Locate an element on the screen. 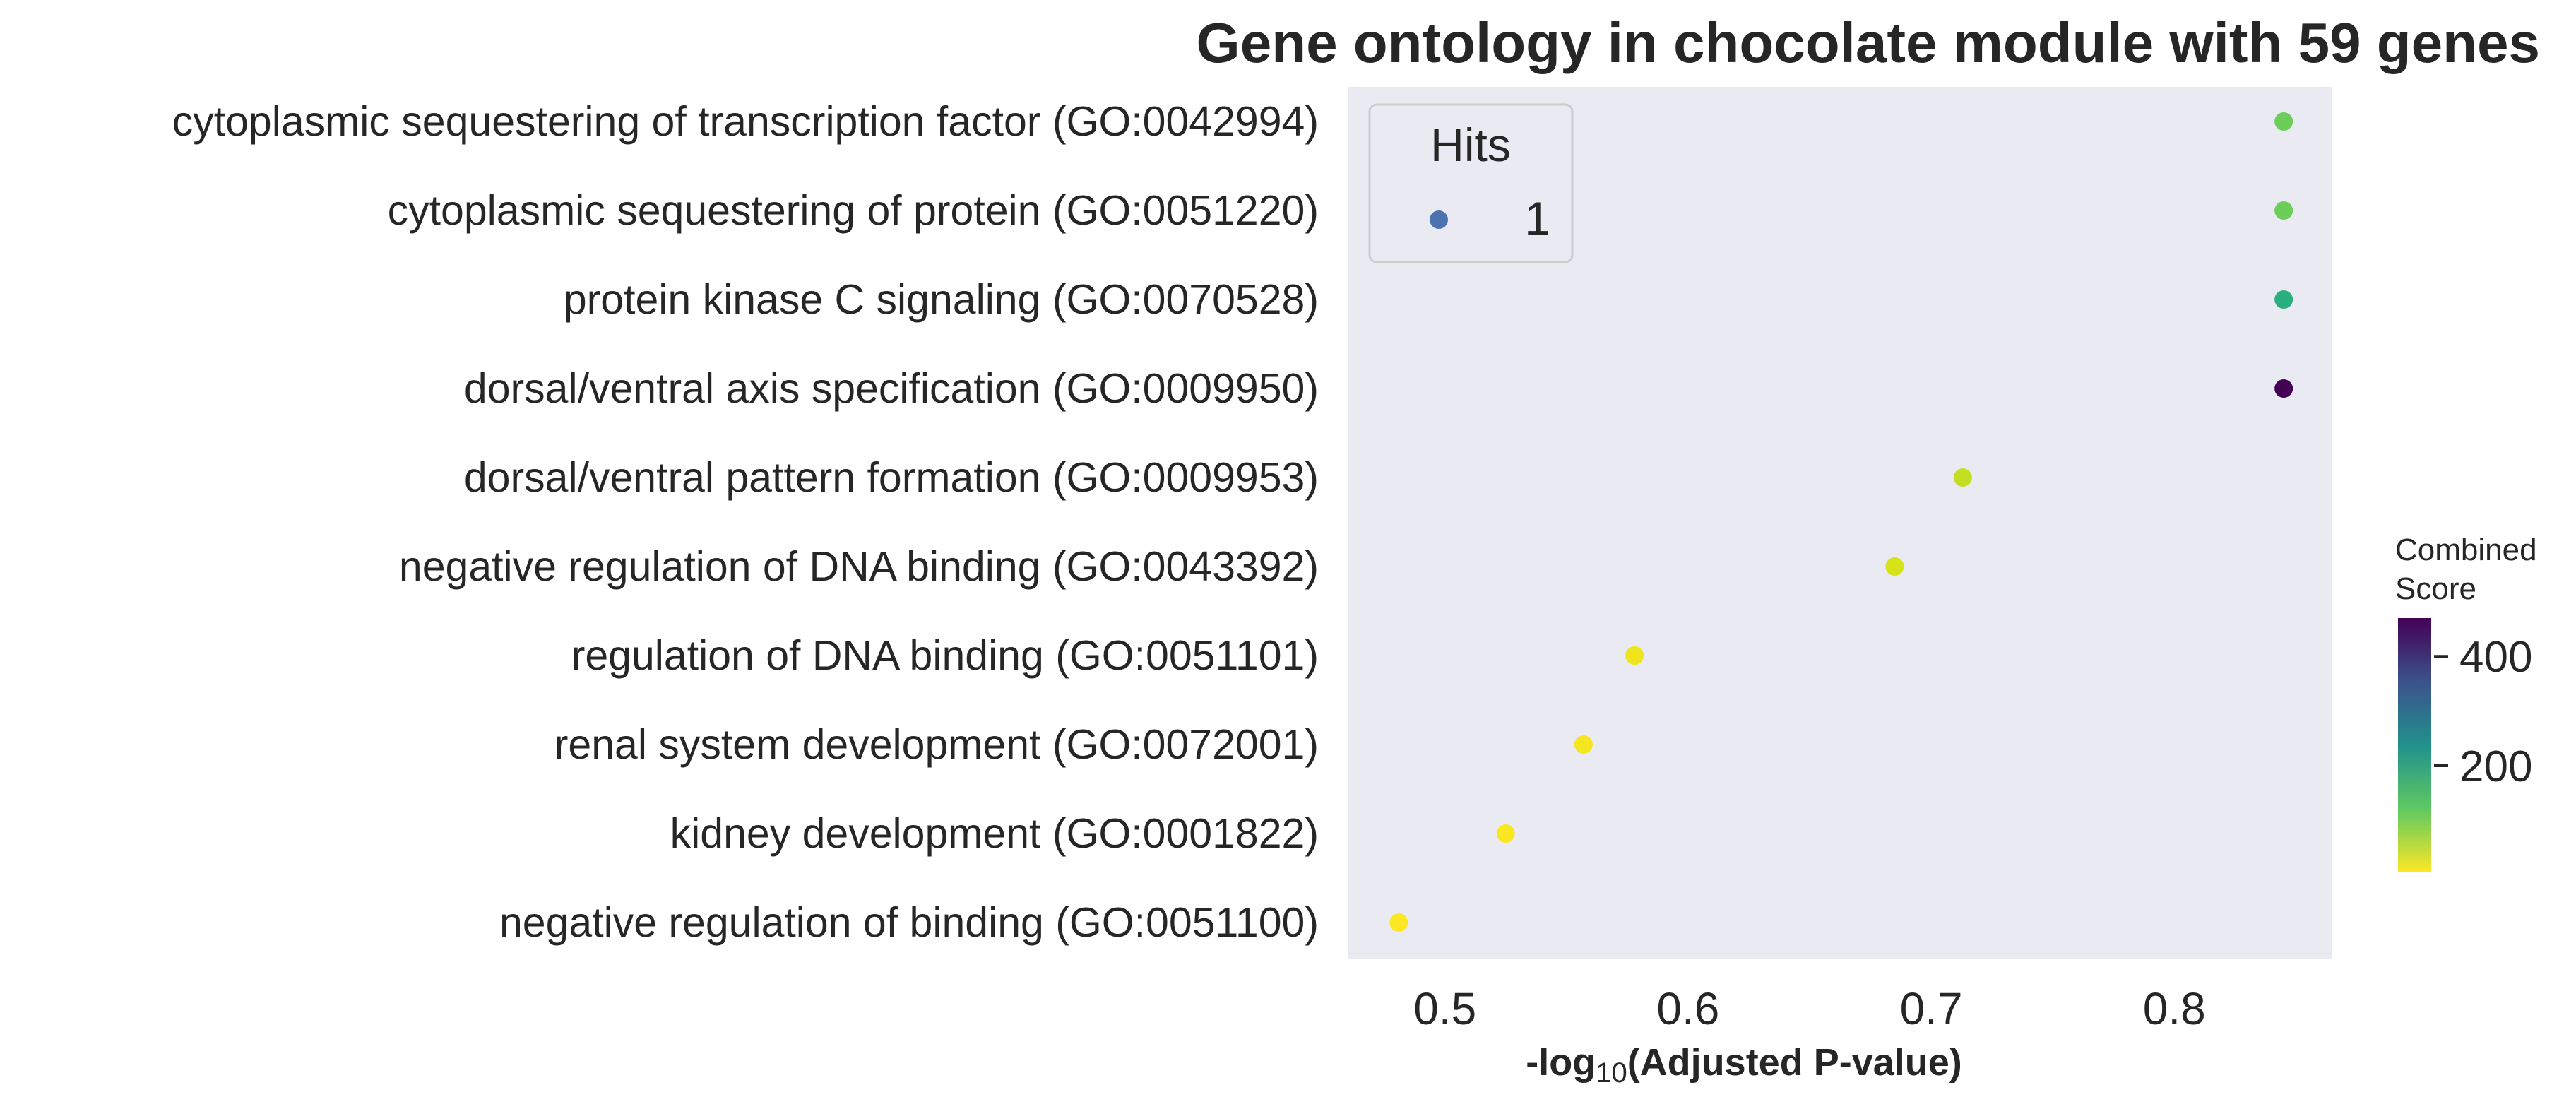 The width and height of the screenshot is (2576, 1109). colorbar-title-line2: Score is located at coordinates (2435, 588).